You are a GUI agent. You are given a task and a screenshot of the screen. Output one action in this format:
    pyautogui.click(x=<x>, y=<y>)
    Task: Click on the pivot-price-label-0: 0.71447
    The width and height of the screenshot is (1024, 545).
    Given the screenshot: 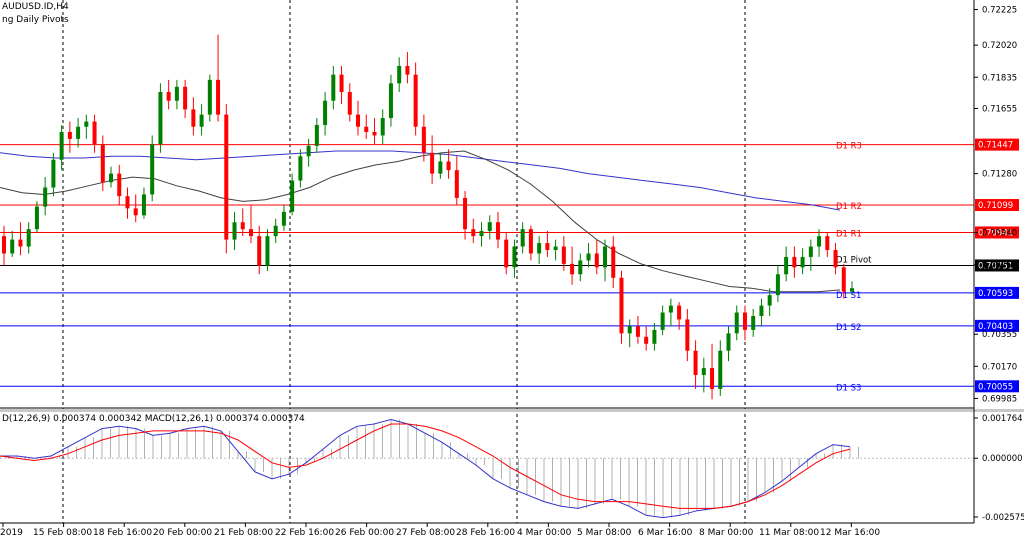 What is the action you would take?
    pyautogui.click(x=995, y=146)
    